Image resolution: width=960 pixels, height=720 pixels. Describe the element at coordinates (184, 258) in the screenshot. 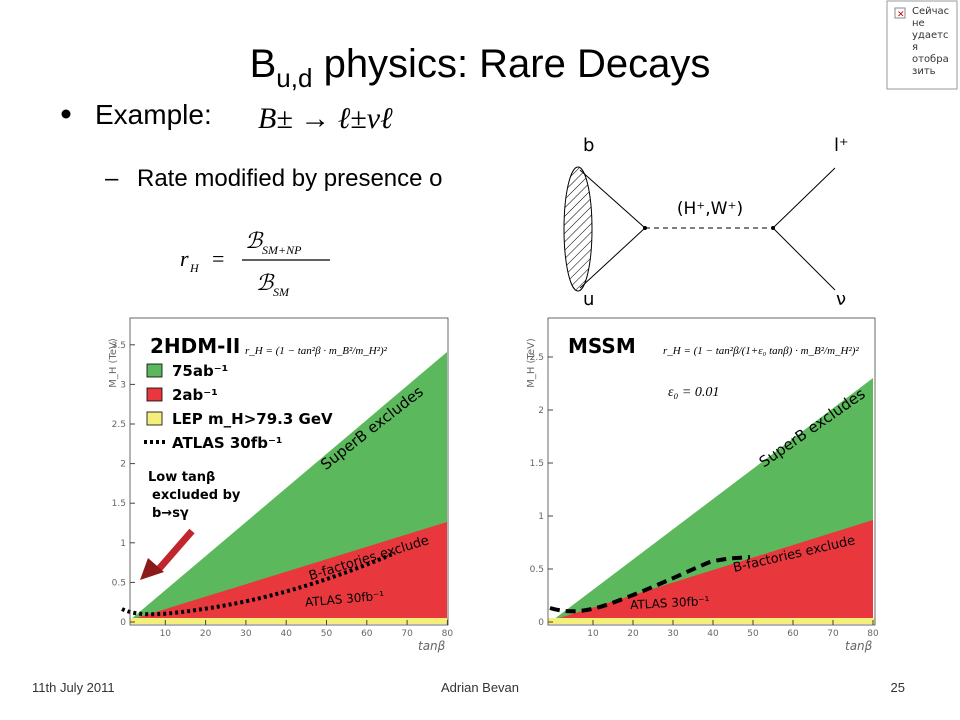

I see `formula-lhs: r` at that location.